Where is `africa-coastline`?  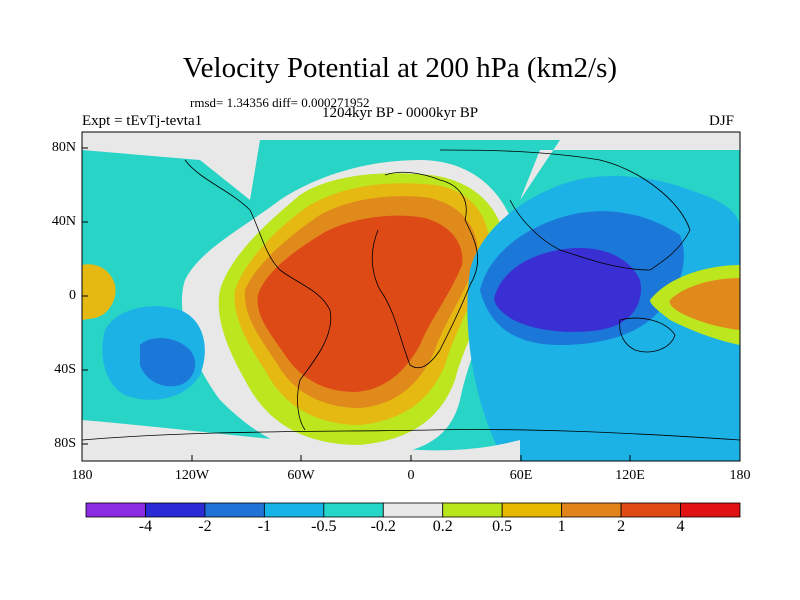 africa-coastline is located at coordinates (424, 270).